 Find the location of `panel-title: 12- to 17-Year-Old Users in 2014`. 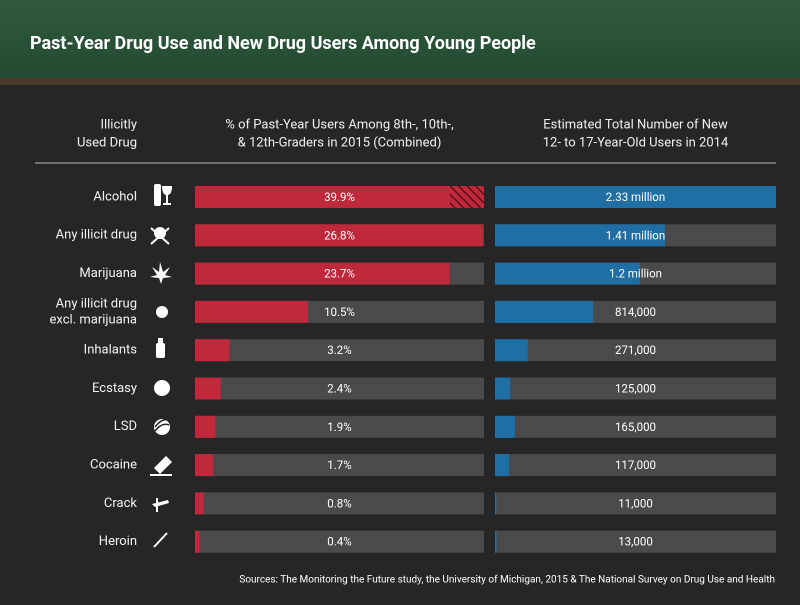

panel-title: 12- to 17-Year-Old Users in 2014 is located at coordinates (636, 142).